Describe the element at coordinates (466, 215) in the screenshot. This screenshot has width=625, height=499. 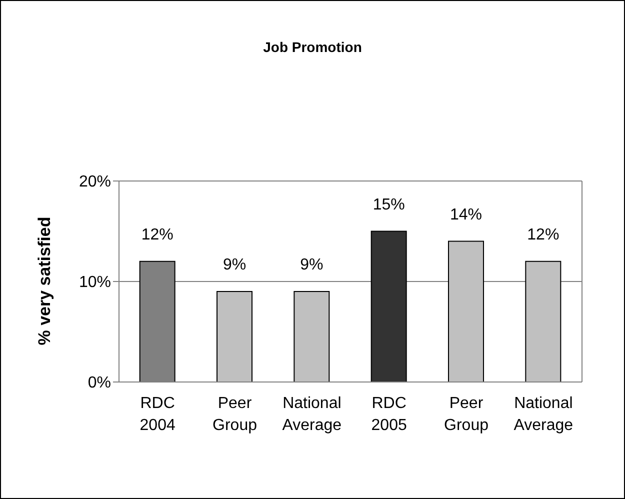
I see `data-label: 14%` at that location.